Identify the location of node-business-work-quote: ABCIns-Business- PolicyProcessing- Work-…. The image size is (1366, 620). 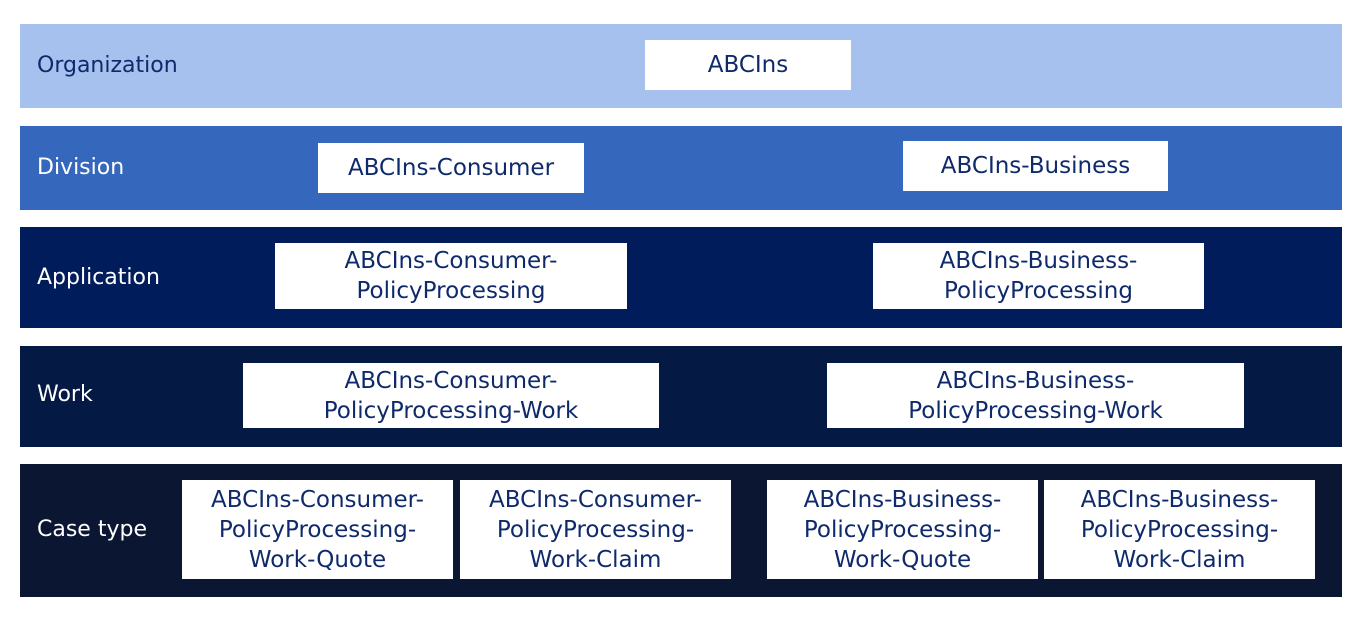
(902, 529).